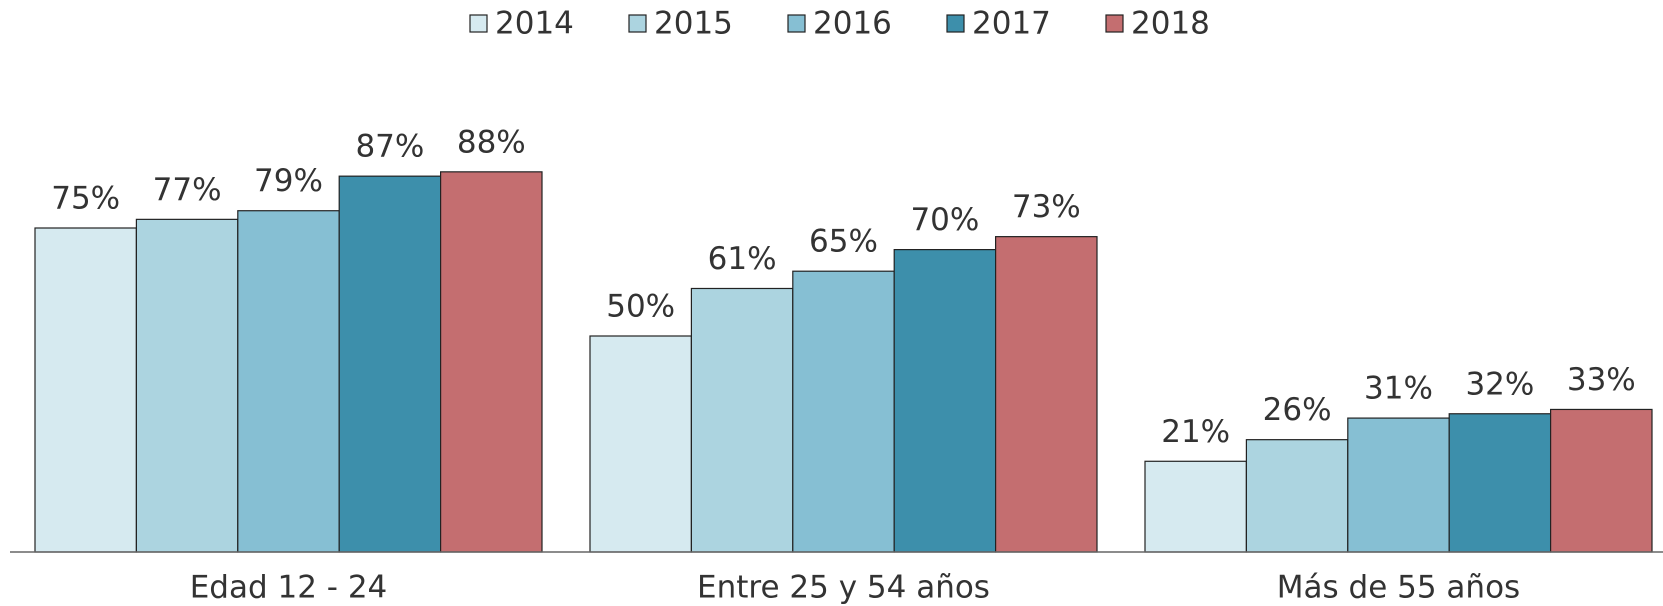 This screenshot has width=1663, height=606. What do you see at coordinates (534, 24) in the screenshot?
I see `legend-label: 2014` at bounding box center [534, 24].